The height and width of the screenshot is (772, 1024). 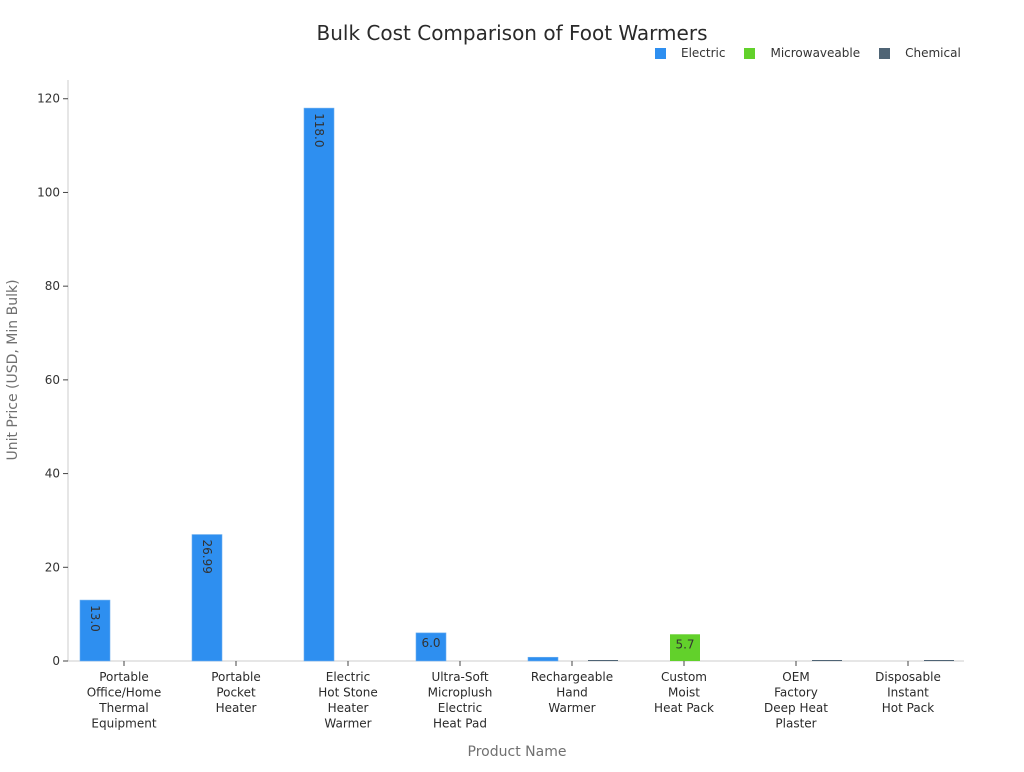 What do you see at coordinates (684, 644) in the screenshot?
I see `data-label: 5.7` at bounding box center [684, 644].